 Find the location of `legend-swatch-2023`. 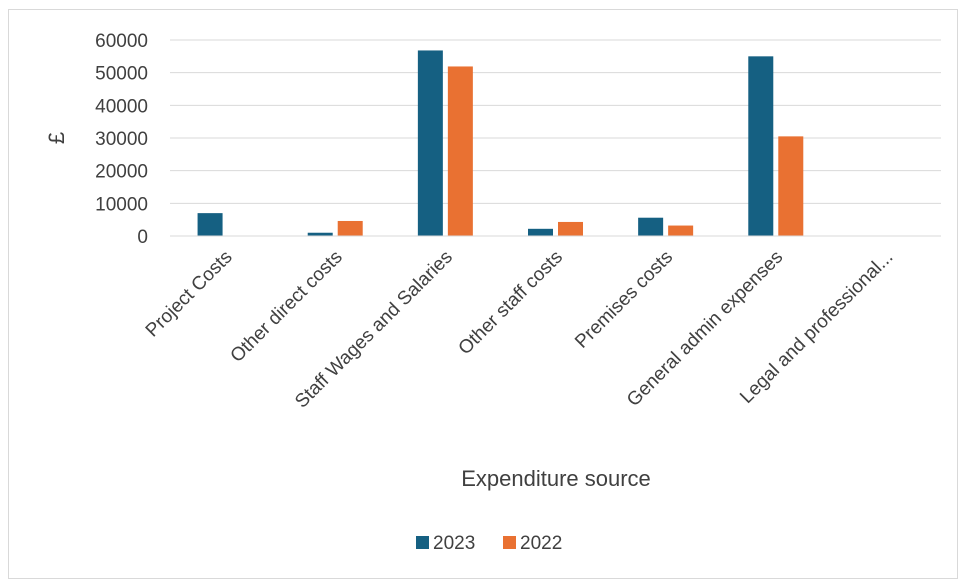

legend-swatch-2023 is located at coordinates (422, 542).